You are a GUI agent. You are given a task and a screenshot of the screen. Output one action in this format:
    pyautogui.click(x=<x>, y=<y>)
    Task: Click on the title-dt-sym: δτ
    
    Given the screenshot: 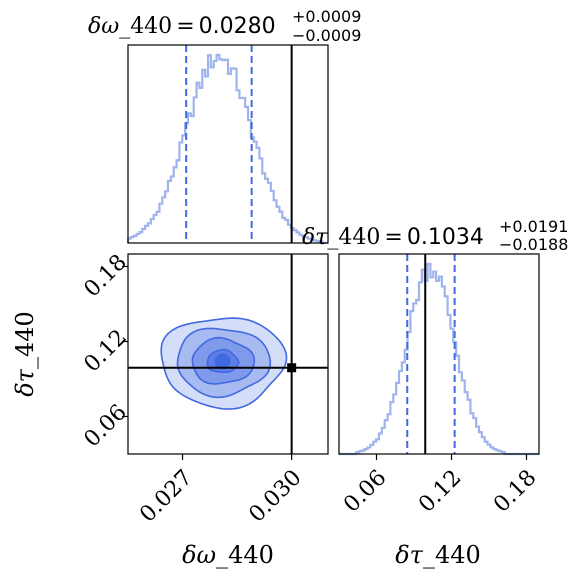 What is the action you would take?
    pyautogui.click(x=315, y=237)
    